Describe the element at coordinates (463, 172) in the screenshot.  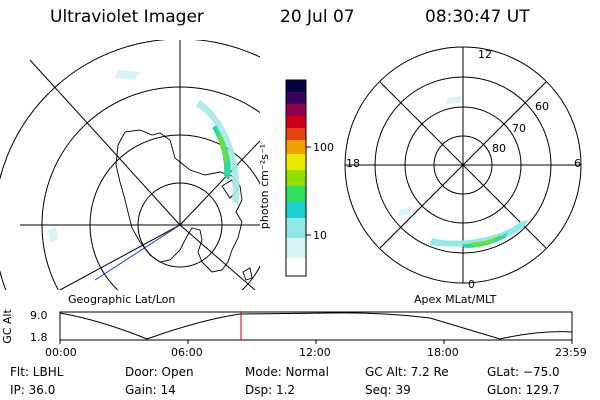
I see `right-aurora` at that location.